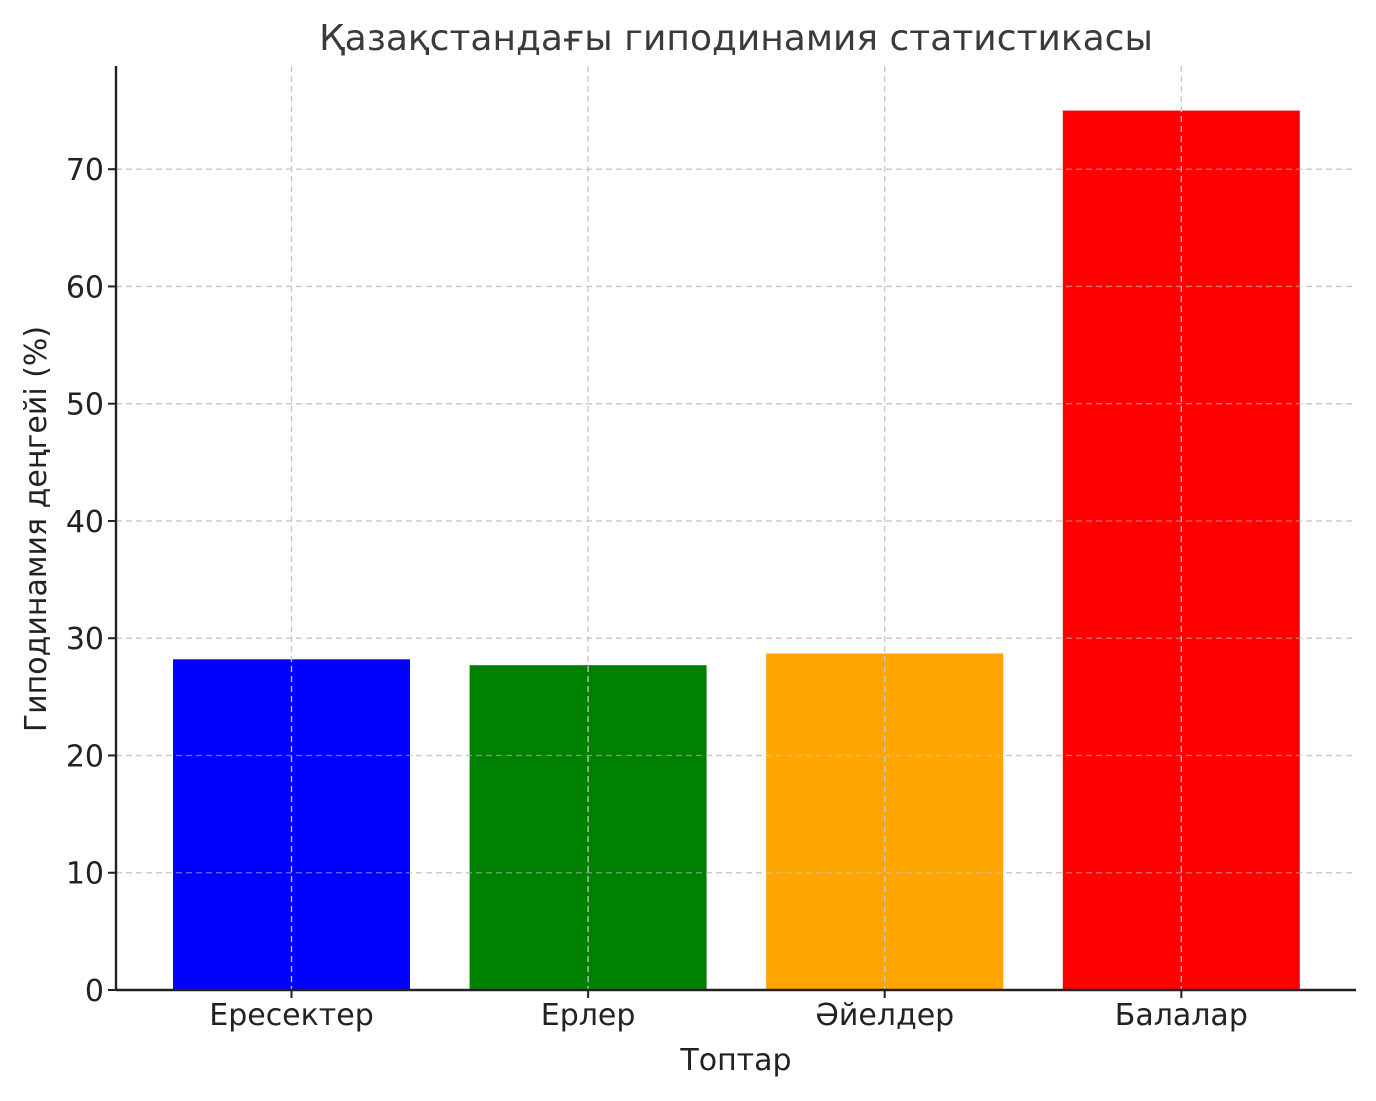  Describe the element at coordinates (728, 1011) in the screenshot. I see `x-axis-ticks: Ересектер Ерлер Әйелдер Балалар` at that location.